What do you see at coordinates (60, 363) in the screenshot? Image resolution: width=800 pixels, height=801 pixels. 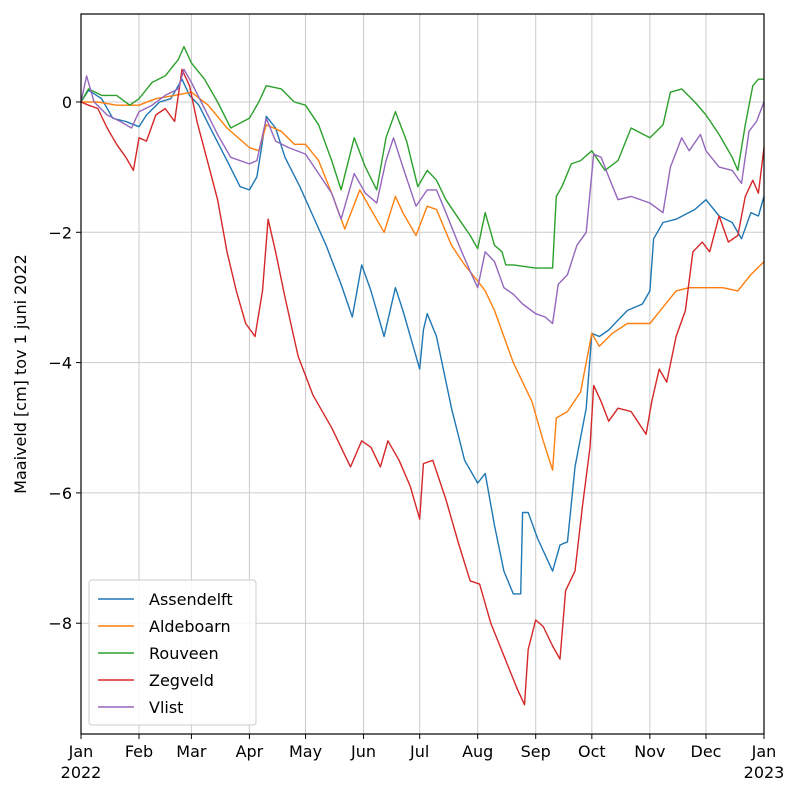 I see `y-tick-label: −4` at bounding box center [60, 363].